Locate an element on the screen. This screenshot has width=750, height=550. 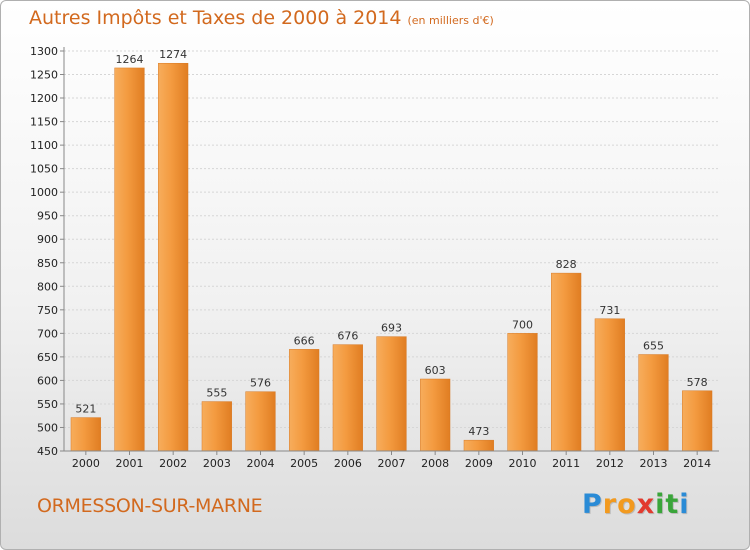
bar-2009 is located at coordinates (478, 445).